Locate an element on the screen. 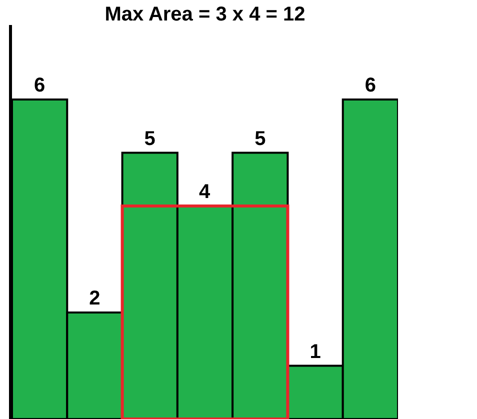 The width and height of the screenshot is (477, 419). data-label: 1 is located at coordinates (315, 351).